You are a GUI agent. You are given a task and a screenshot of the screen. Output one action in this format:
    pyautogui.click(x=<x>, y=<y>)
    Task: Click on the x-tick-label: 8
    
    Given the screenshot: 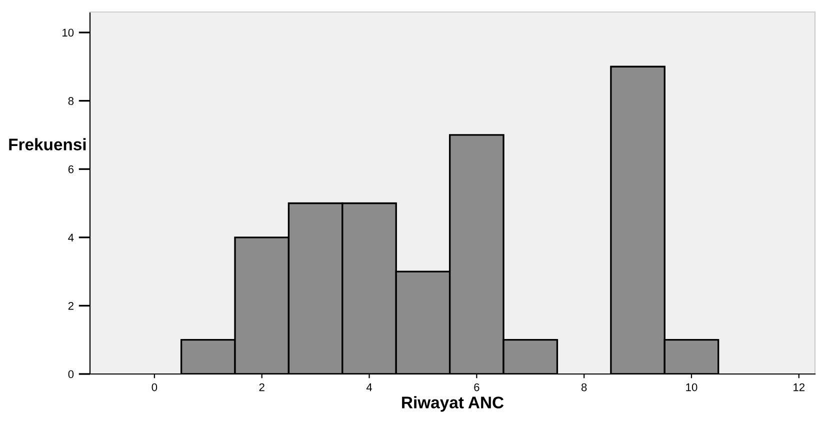 What is the action you would take?
    pyautogui.click(x=584, y=387)
    